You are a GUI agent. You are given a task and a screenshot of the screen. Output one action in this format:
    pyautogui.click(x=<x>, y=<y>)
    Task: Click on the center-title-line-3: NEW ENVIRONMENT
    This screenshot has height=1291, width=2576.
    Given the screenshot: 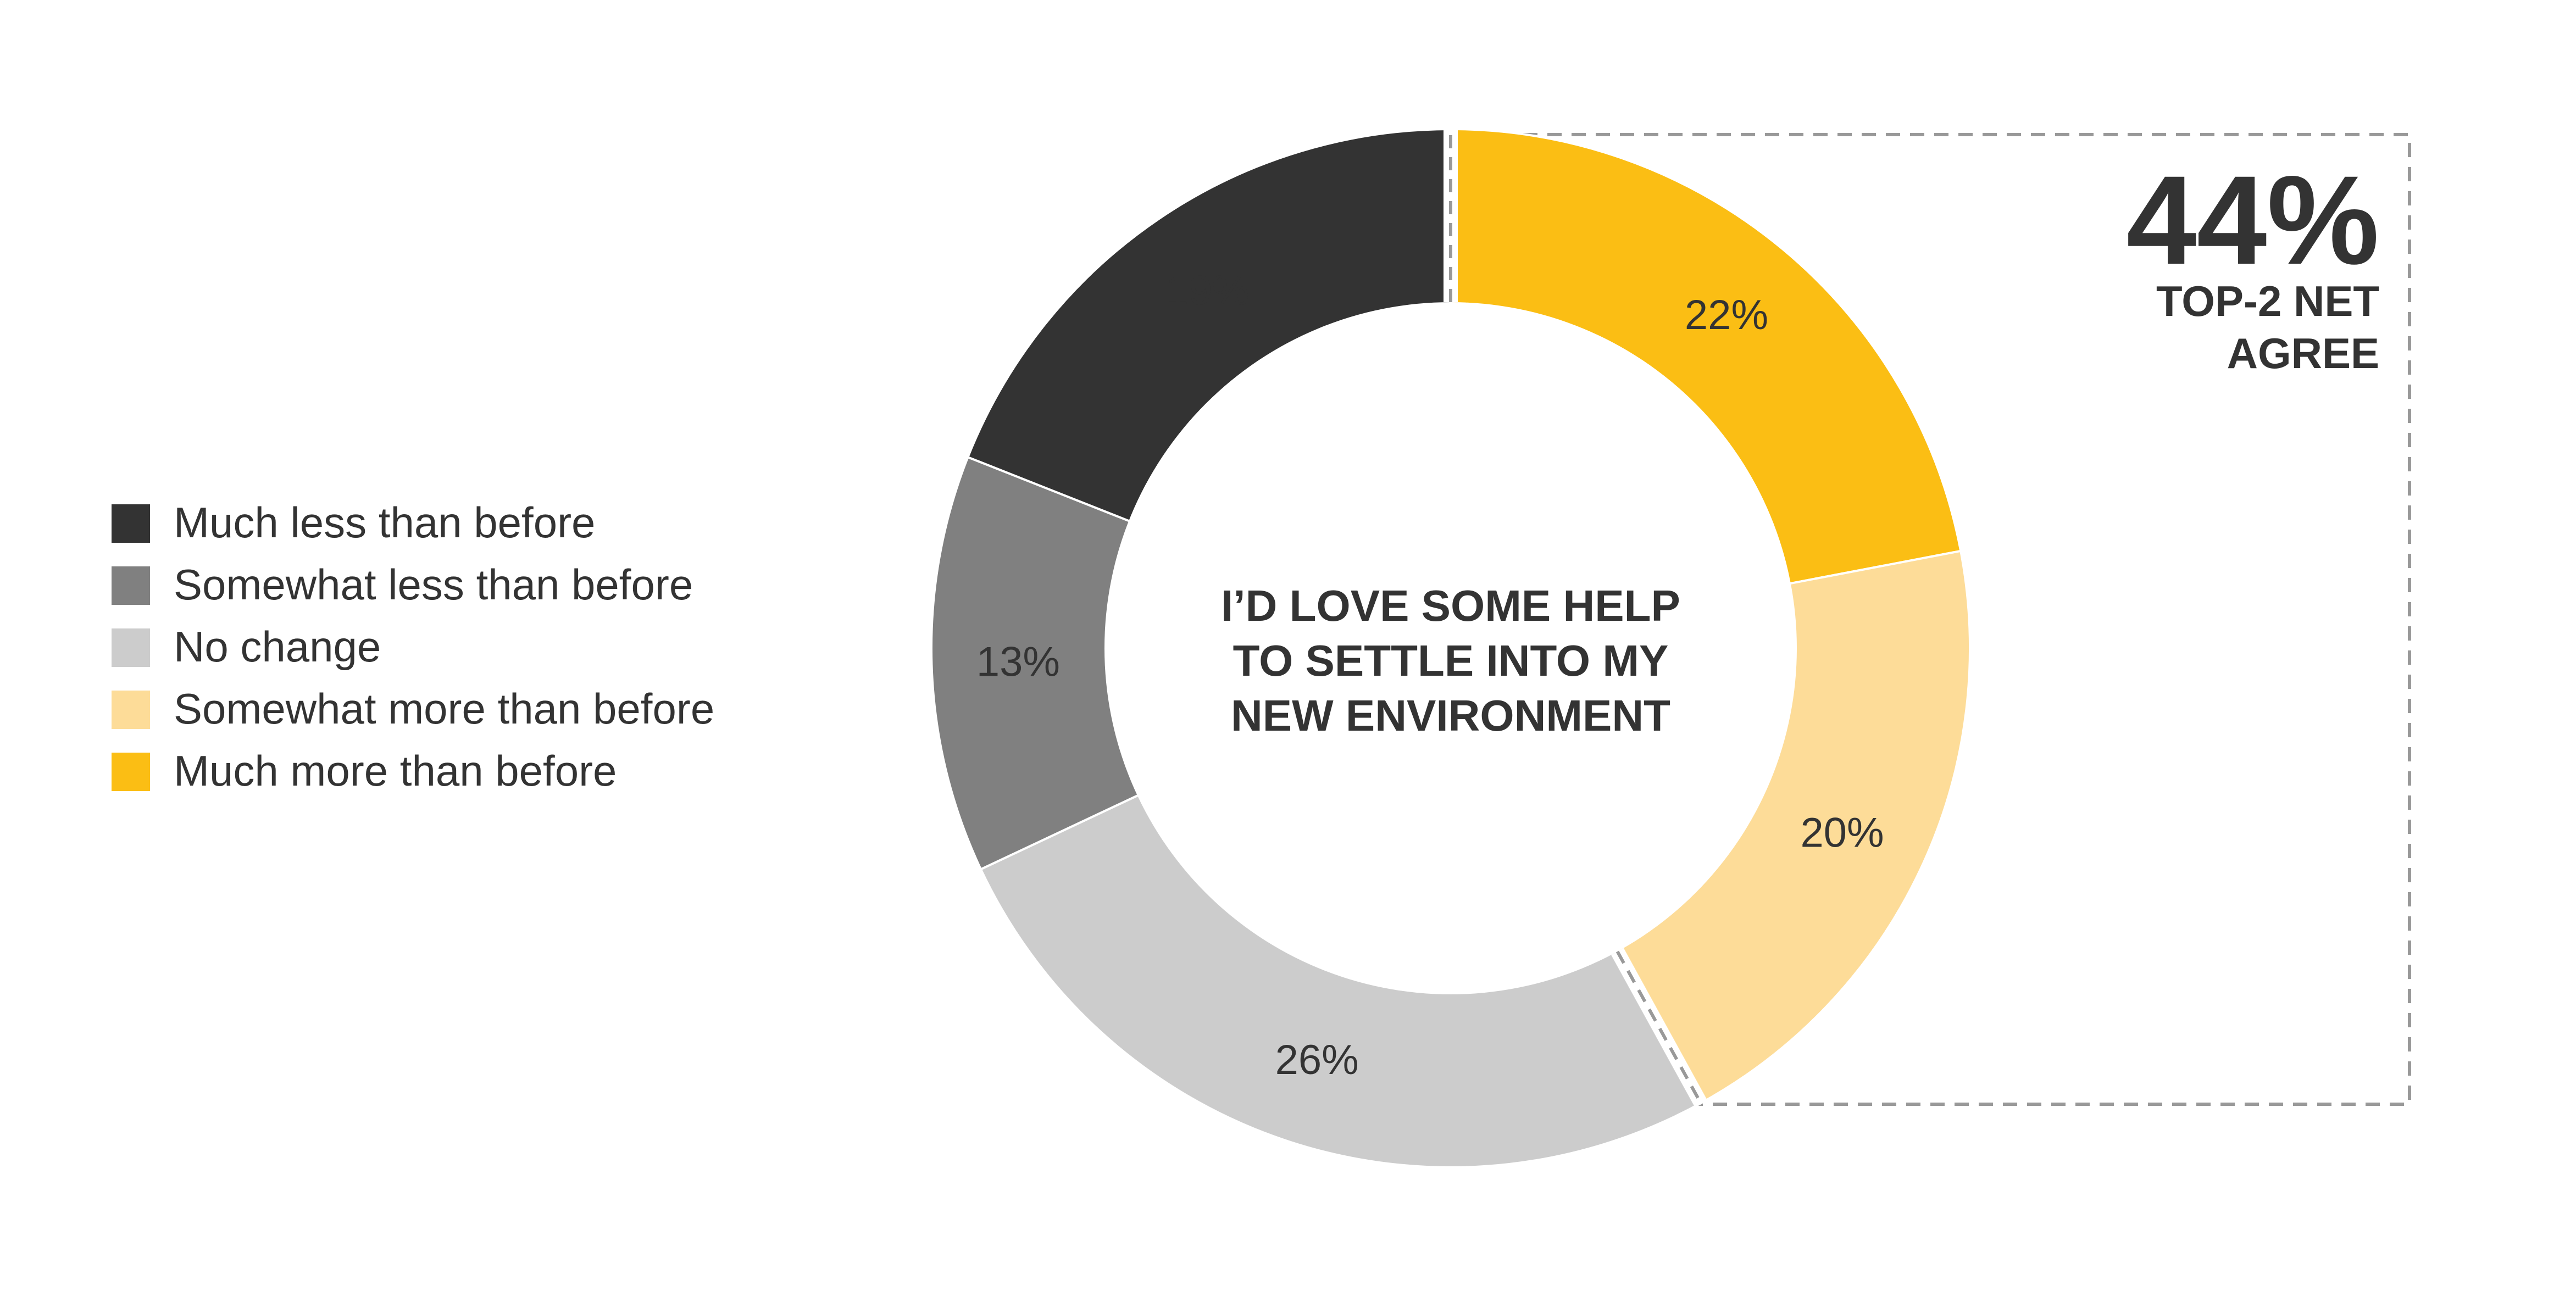 What is the action you would take?
    pyautogui.click(x=1450, y=715)
    